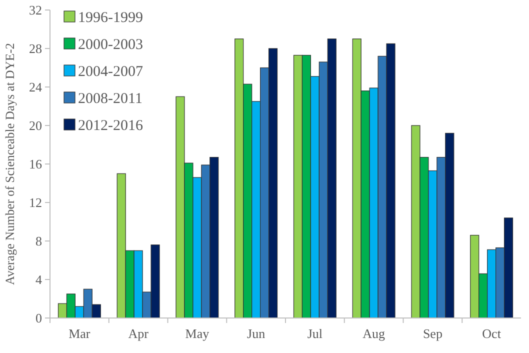 This screenshot has height=353, width=529. Describe the element at coordinates (256, 333) in the screenshot. I see `x-tick-label: Jun` at that location.